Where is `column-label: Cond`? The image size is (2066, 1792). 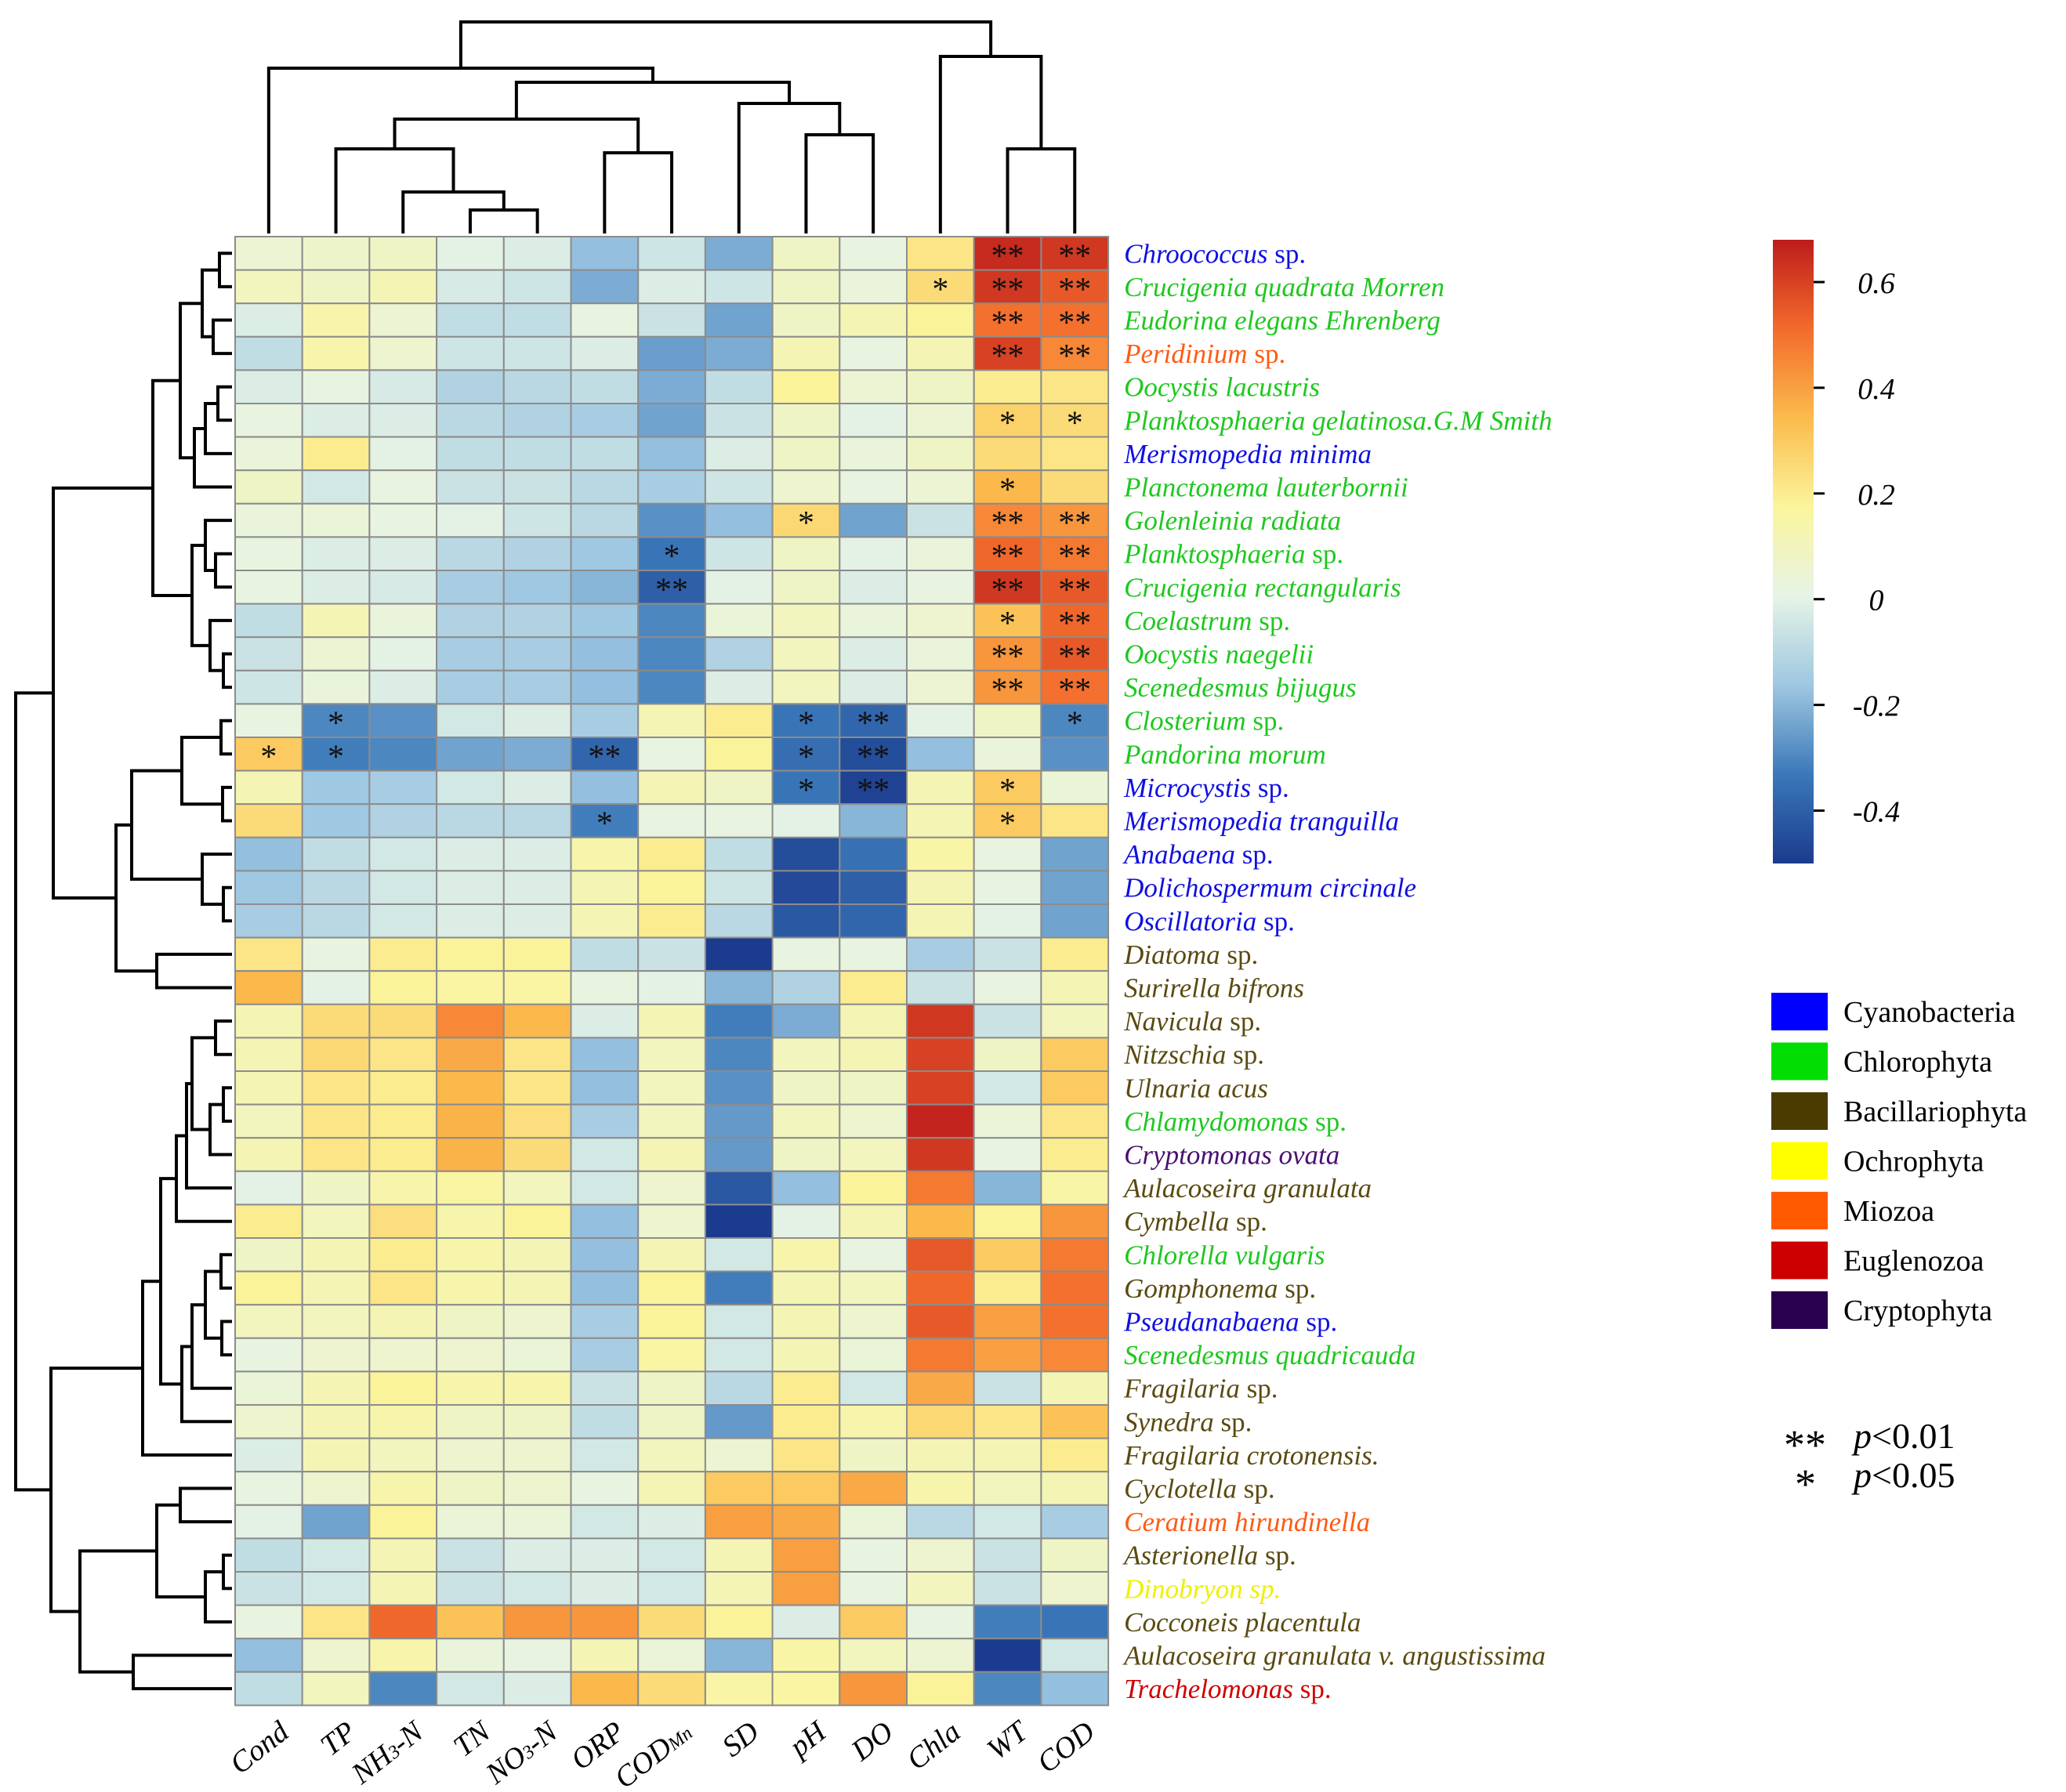 column-label: Cond is located at coordinates (260, 1748).